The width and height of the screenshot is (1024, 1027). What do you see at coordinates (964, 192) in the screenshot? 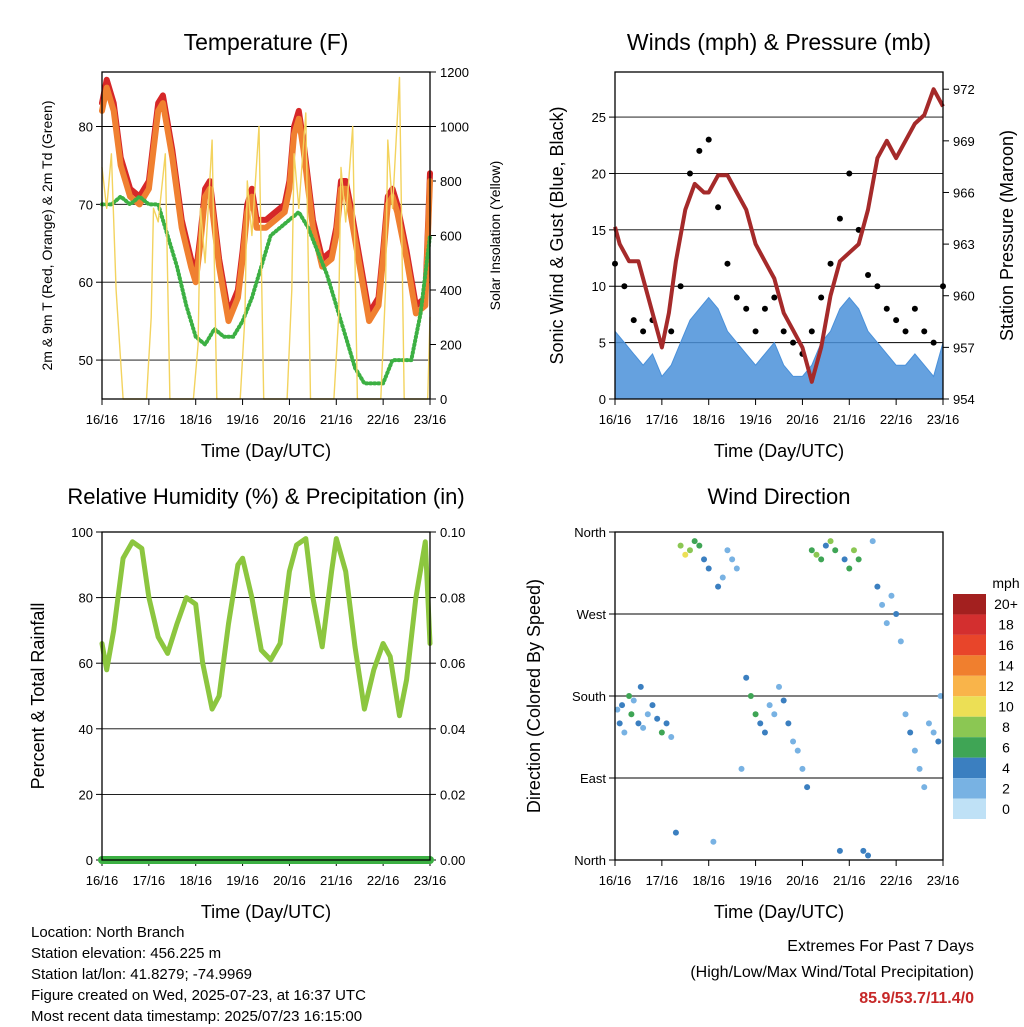
I see `y2-tick-label: 966` at bounding box center [964, 192].